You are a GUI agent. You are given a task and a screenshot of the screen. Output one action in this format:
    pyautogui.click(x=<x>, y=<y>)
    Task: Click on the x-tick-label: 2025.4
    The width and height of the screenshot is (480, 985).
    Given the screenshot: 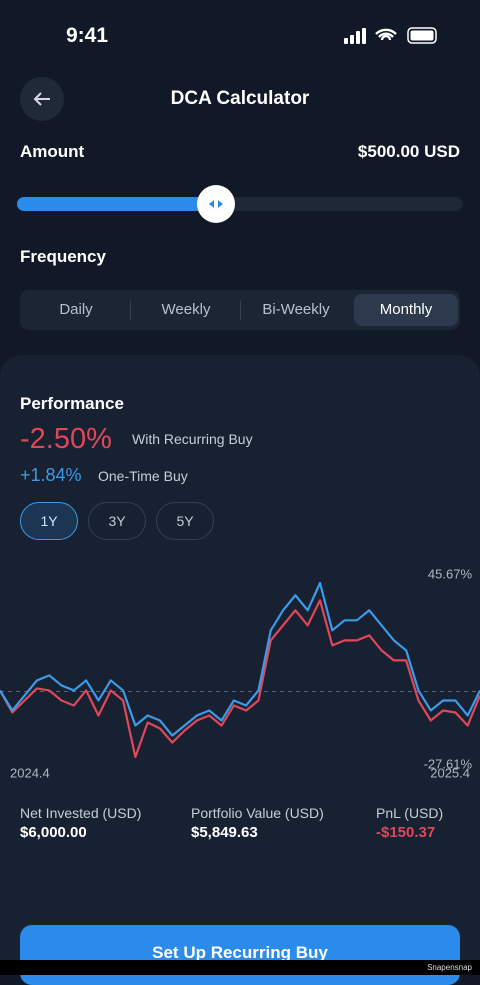 What is the action you would take?
    pyautogui.click(x=450, y=772)
    